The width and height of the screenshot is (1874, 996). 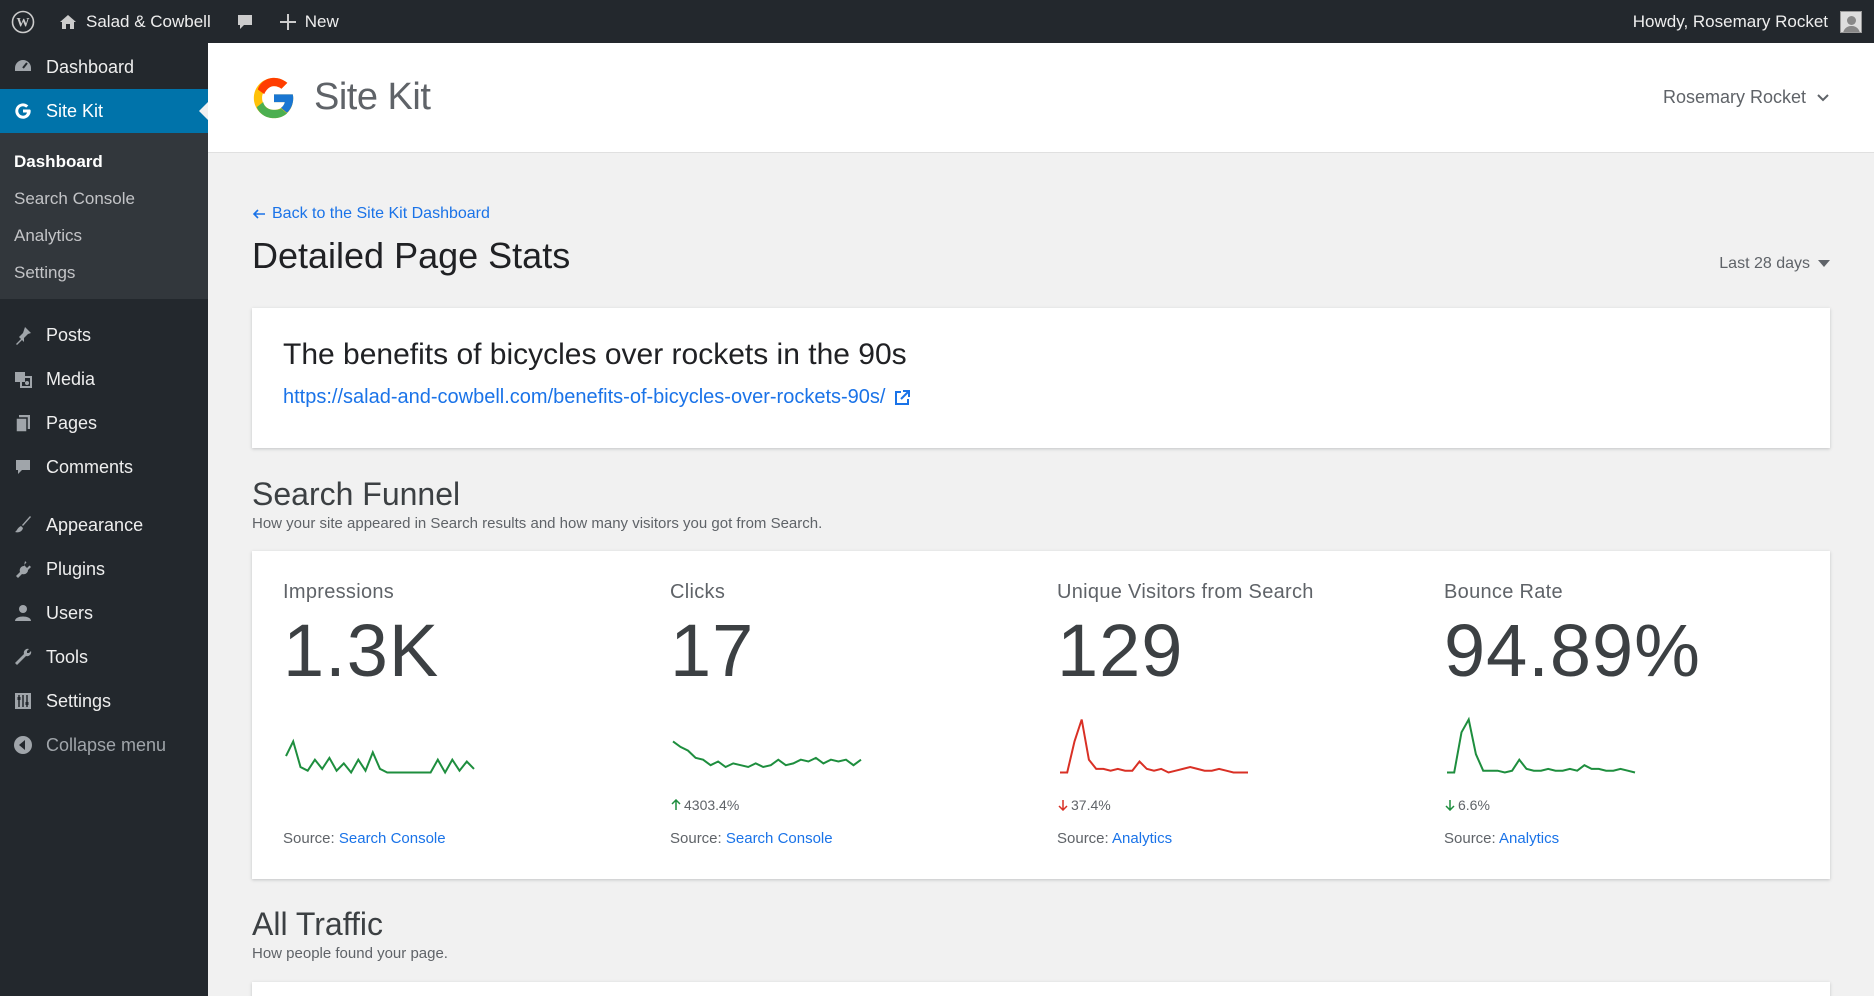 What do you see at coordinates (445, 715) in the screenshot?
I see `metric-impressions: Impressions 1.3K Source: Search Console` at bounding box center [445, 715].